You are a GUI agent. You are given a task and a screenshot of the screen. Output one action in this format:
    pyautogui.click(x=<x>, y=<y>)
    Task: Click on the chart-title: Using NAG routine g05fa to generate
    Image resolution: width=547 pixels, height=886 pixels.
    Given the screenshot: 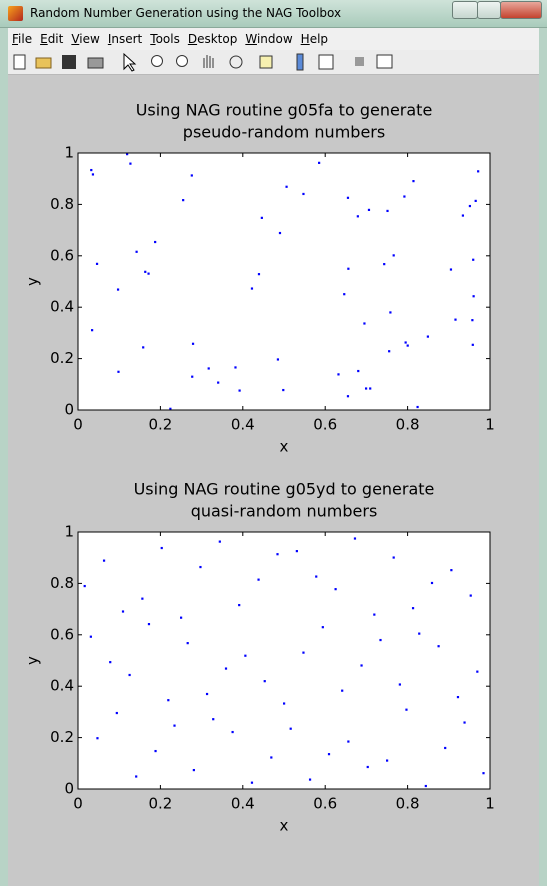 What is the action you would take?
    pyautogui.click(x=284, y=110)
    